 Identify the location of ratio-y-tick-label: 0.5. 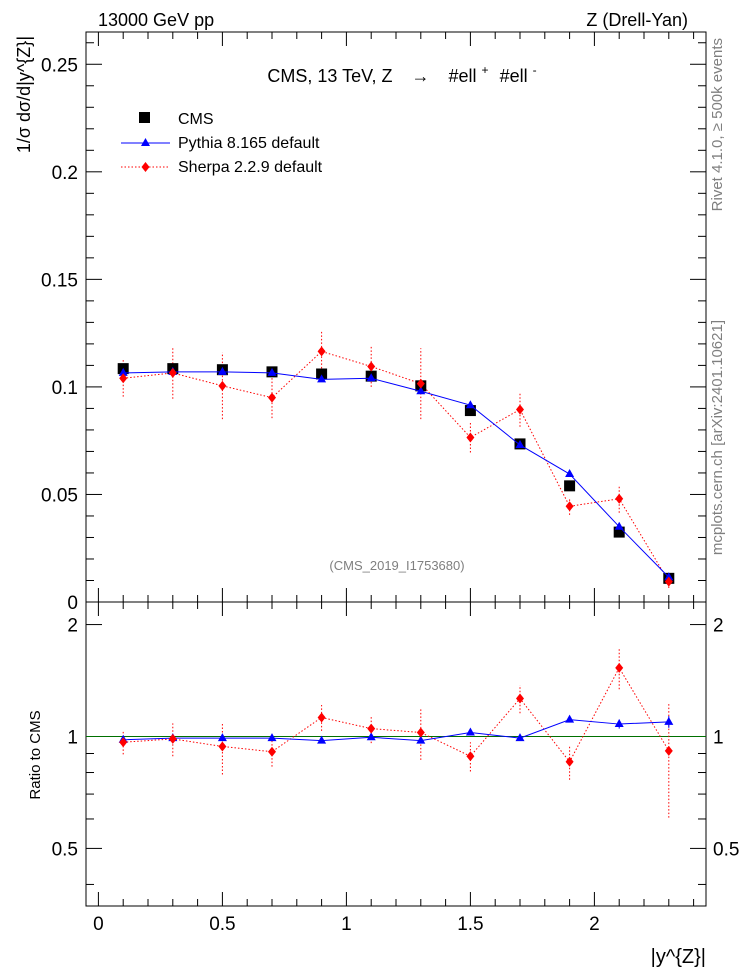
(65, 849).